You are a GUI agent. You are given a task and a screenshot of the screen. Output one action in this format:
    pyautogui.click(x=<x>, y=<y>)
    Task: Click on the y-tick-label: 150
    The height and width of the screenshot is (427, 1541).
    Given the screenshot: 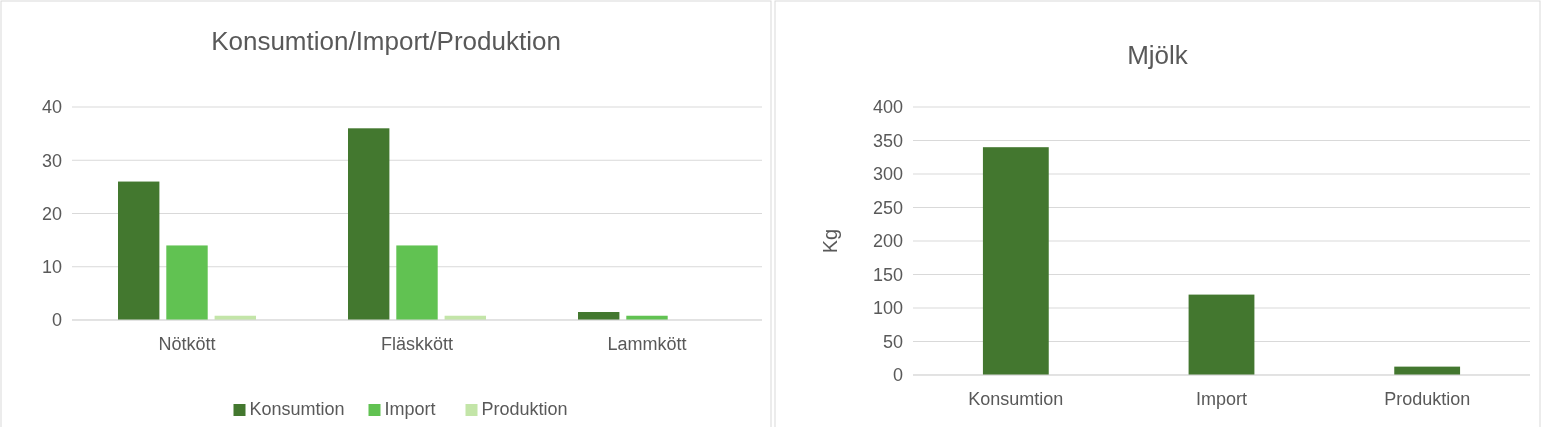 What is the action you would take?
    pyautogui.click(x=887, y=274)
    